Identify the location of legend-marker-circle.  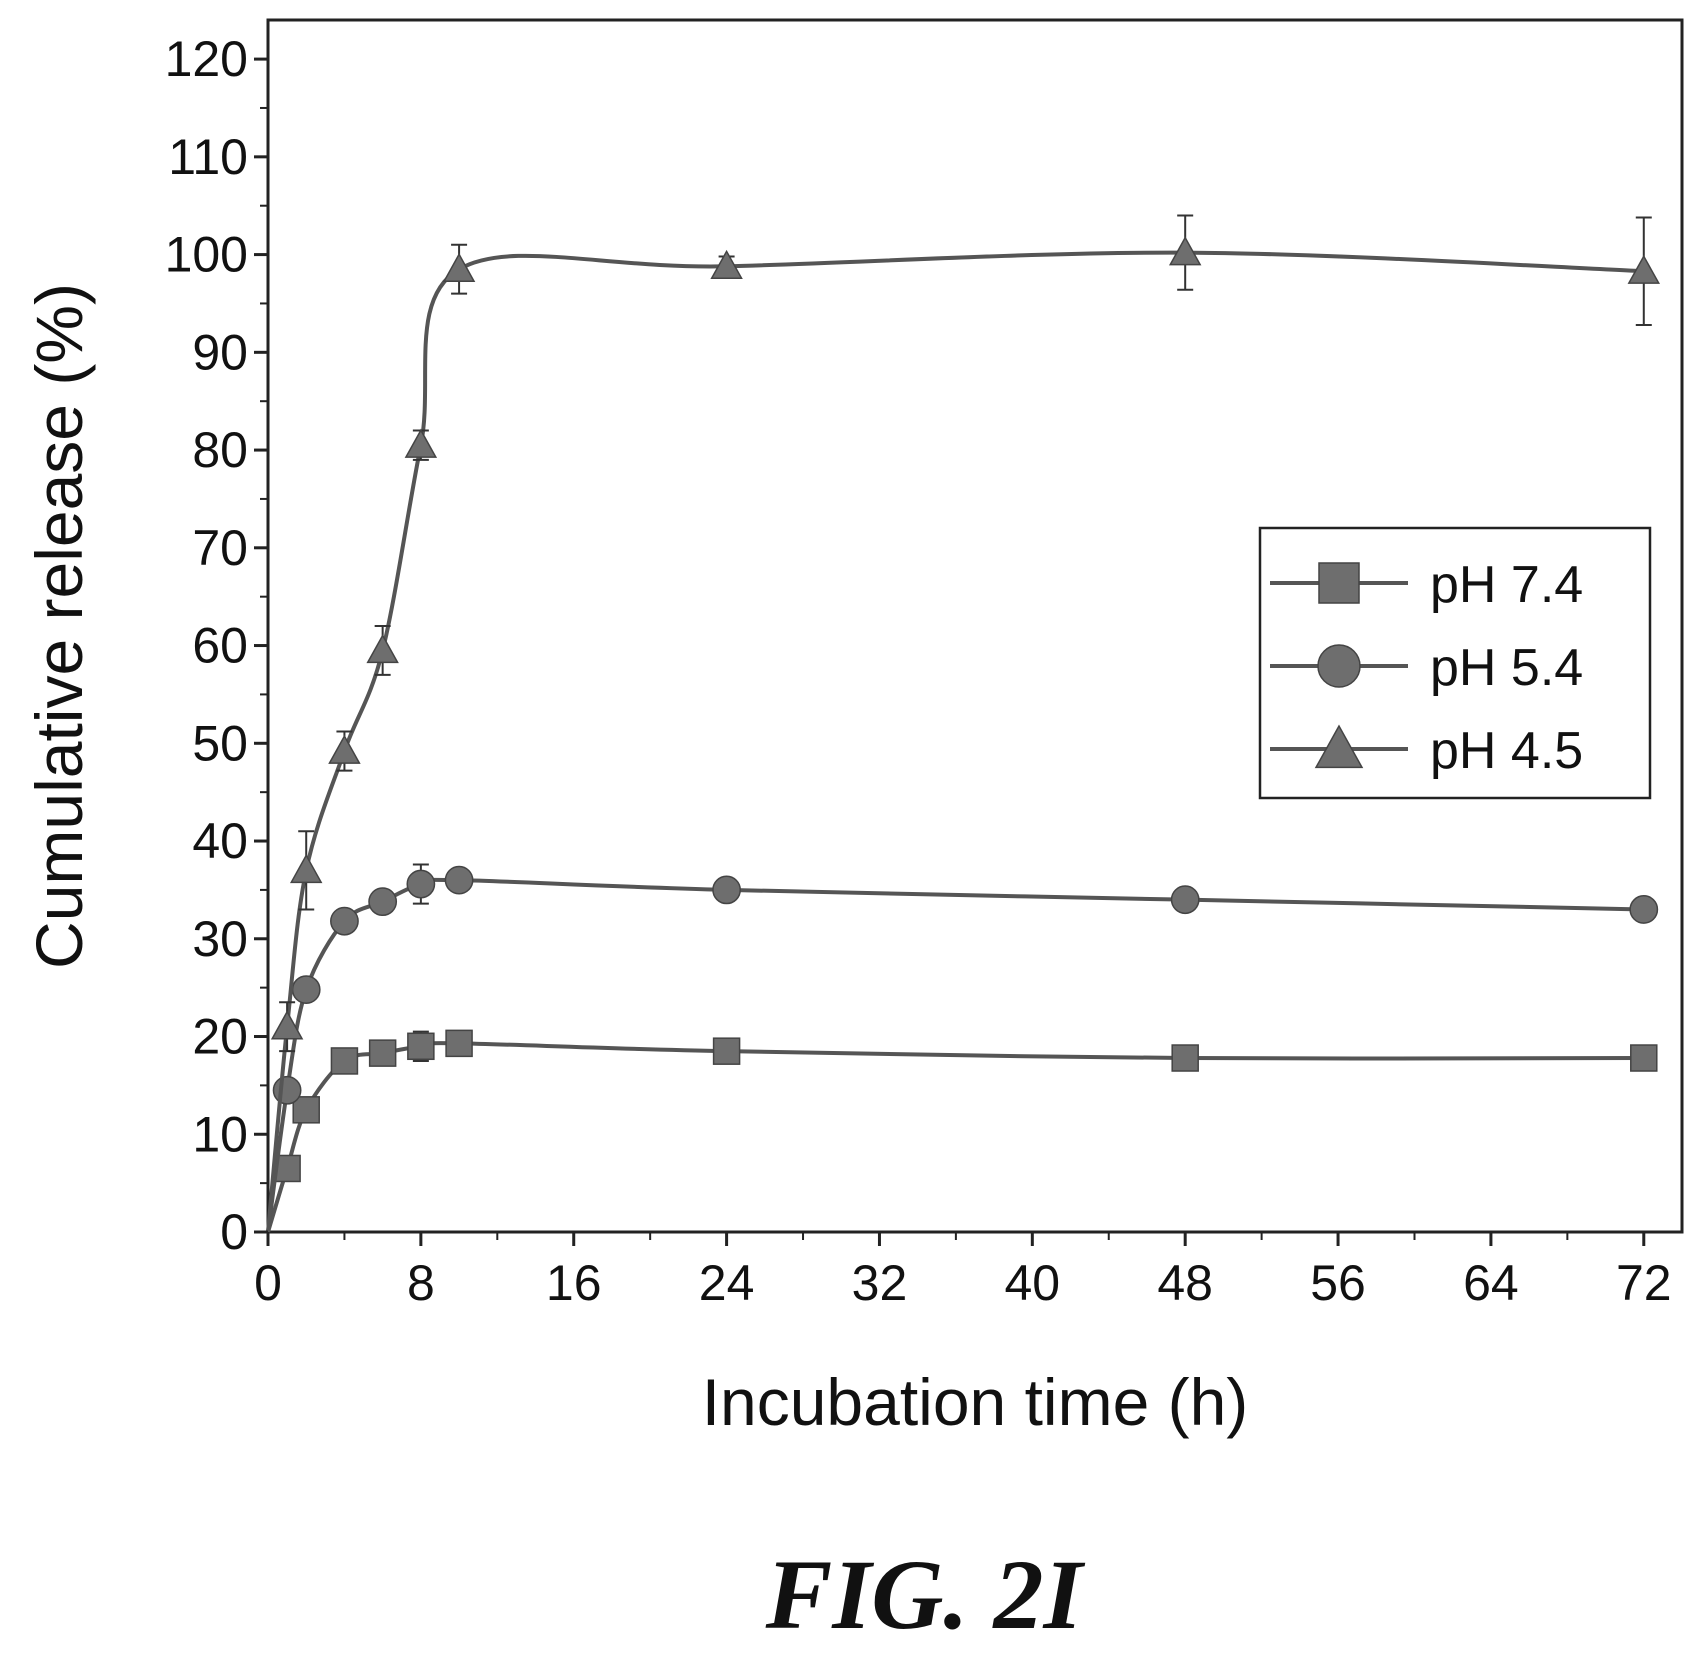
(1339, 666).